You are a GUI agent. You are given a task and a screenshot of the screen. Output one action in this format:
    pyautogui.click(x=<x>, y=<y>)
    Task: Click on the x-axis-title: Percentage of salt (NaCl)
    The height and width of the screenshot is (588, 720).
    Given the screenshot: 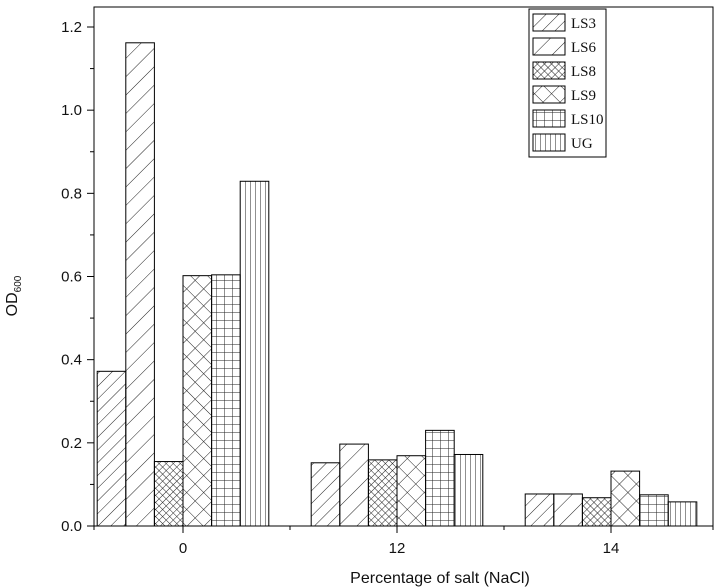 What is the action you would take?
    pyautogui.click(x=440, y=578)
    